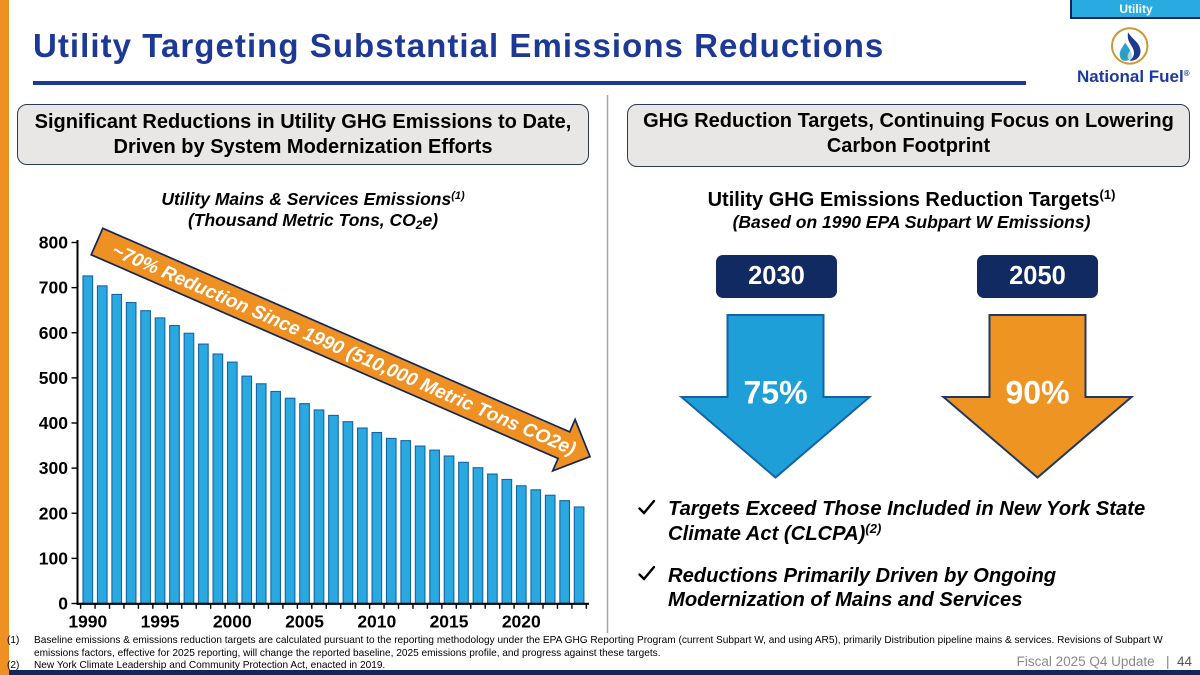 The height and width of the screenshot is (675, 1200). I want to click on svg-text: 500, so click(53, 378).